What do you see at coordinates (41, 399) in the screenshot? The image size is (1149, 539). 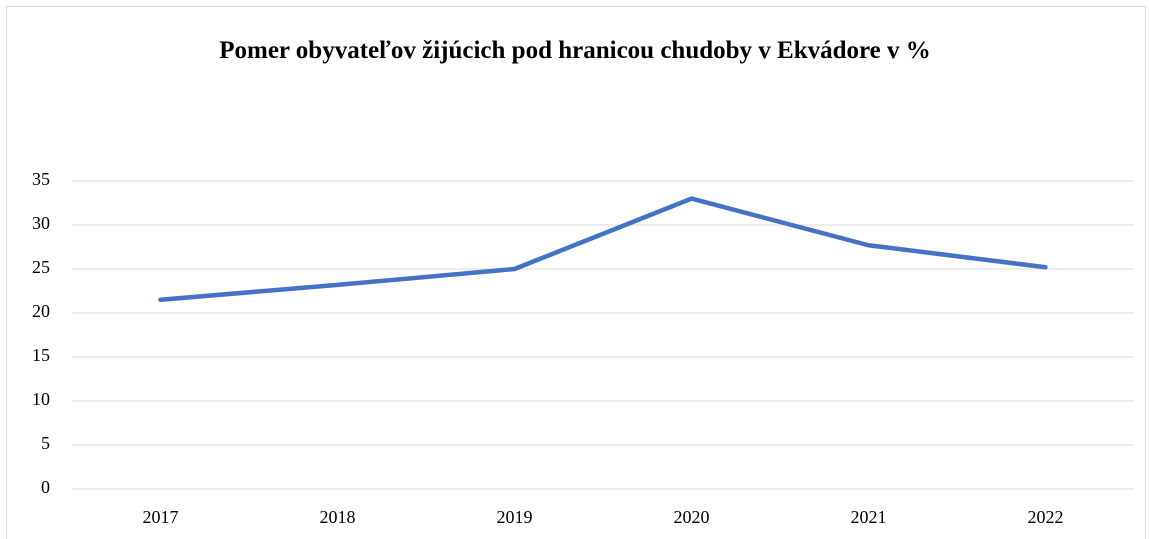 I see `y-tick-label: 10` at bounding box center [41, 399].